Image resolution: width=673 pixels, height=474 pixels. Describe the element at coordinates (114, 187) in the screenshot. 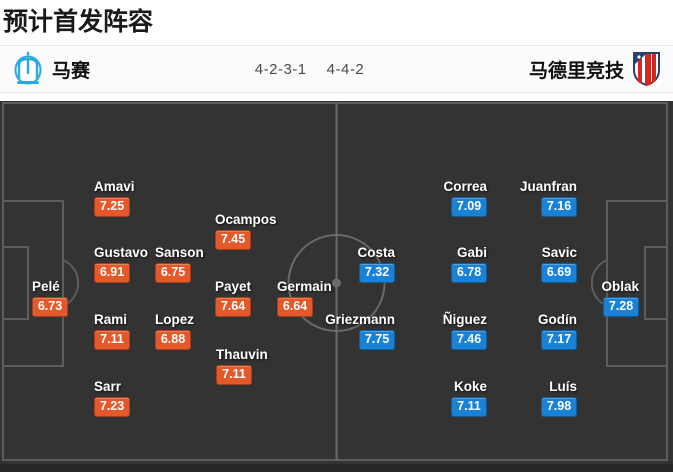

I see `player-name: Amavi` at that location.